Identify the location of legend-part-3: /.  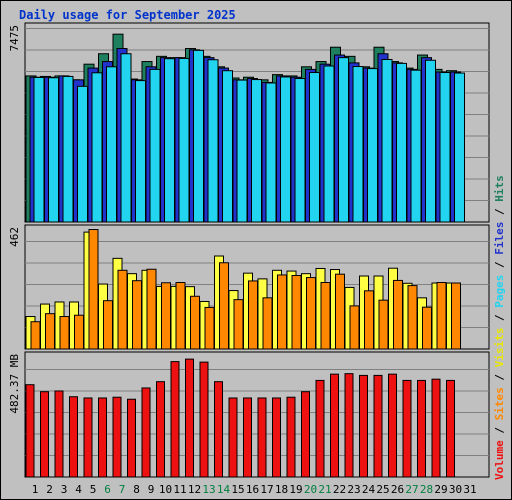
(499, 377).